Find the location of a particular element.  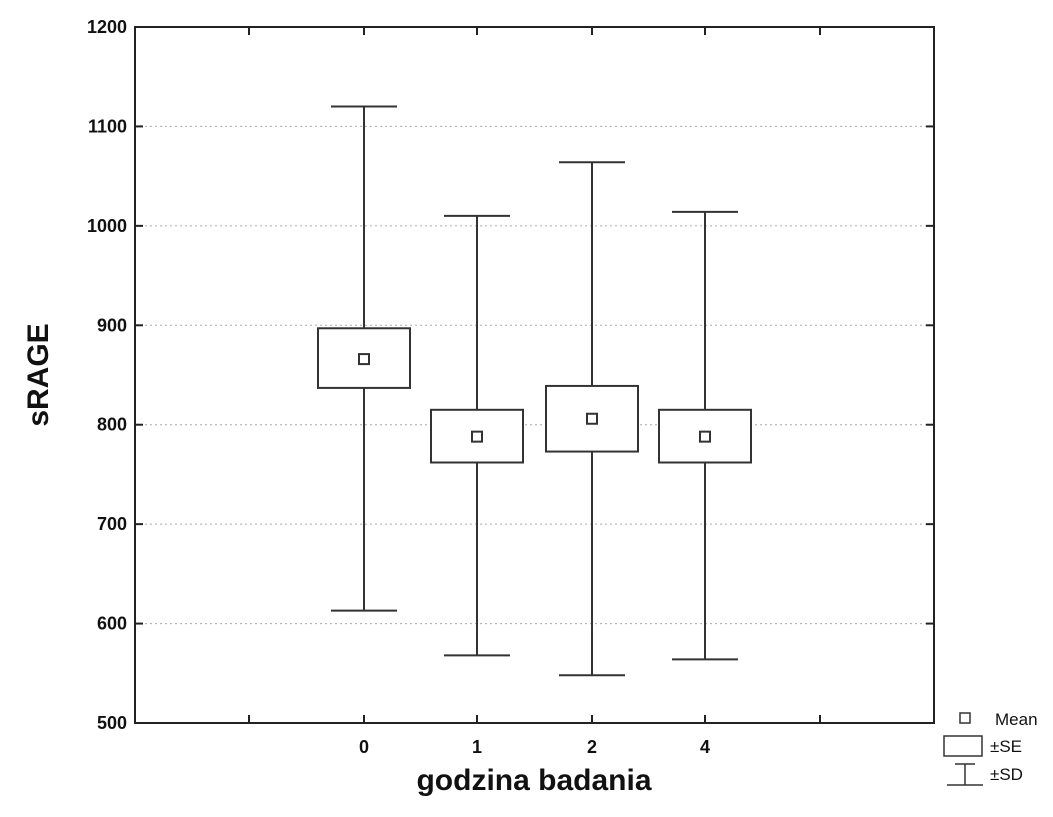

y-tick-label: 900 is located at coordinates (112, 325).